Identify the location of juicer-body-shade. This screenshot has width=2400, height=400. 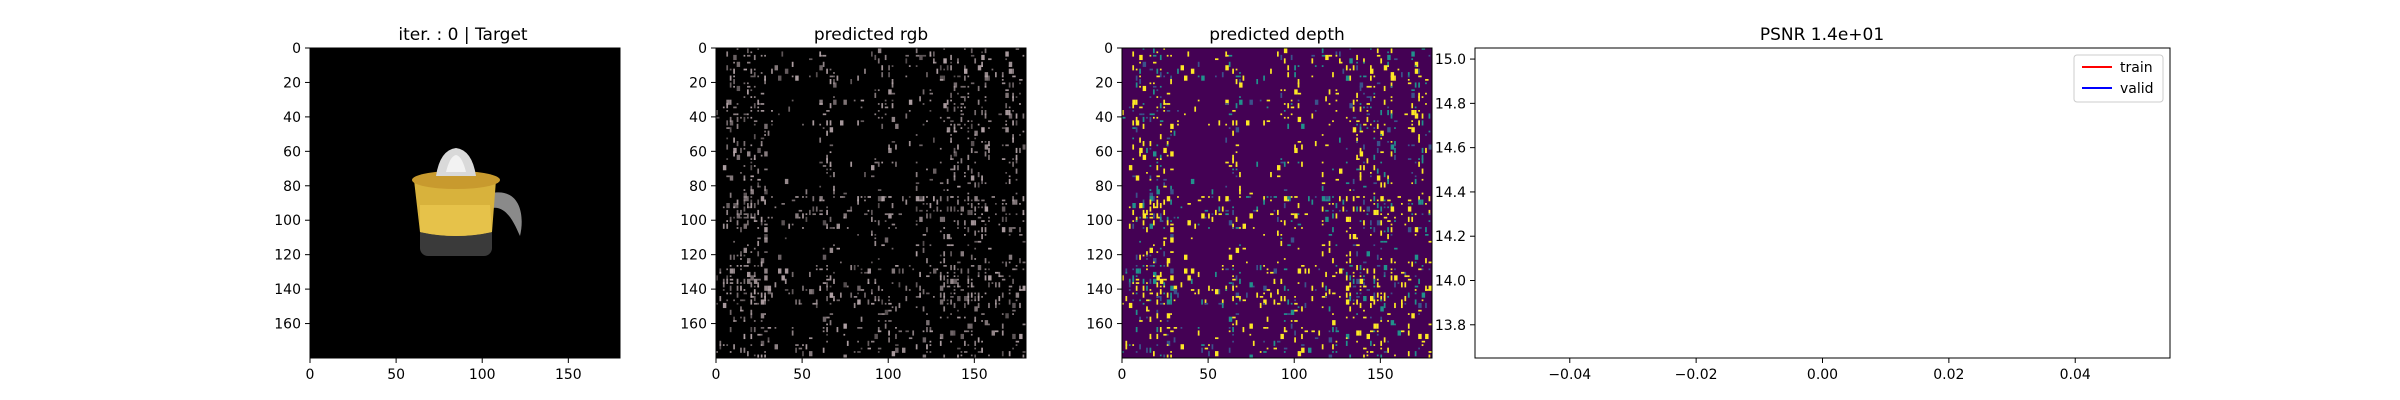
(456, 220).